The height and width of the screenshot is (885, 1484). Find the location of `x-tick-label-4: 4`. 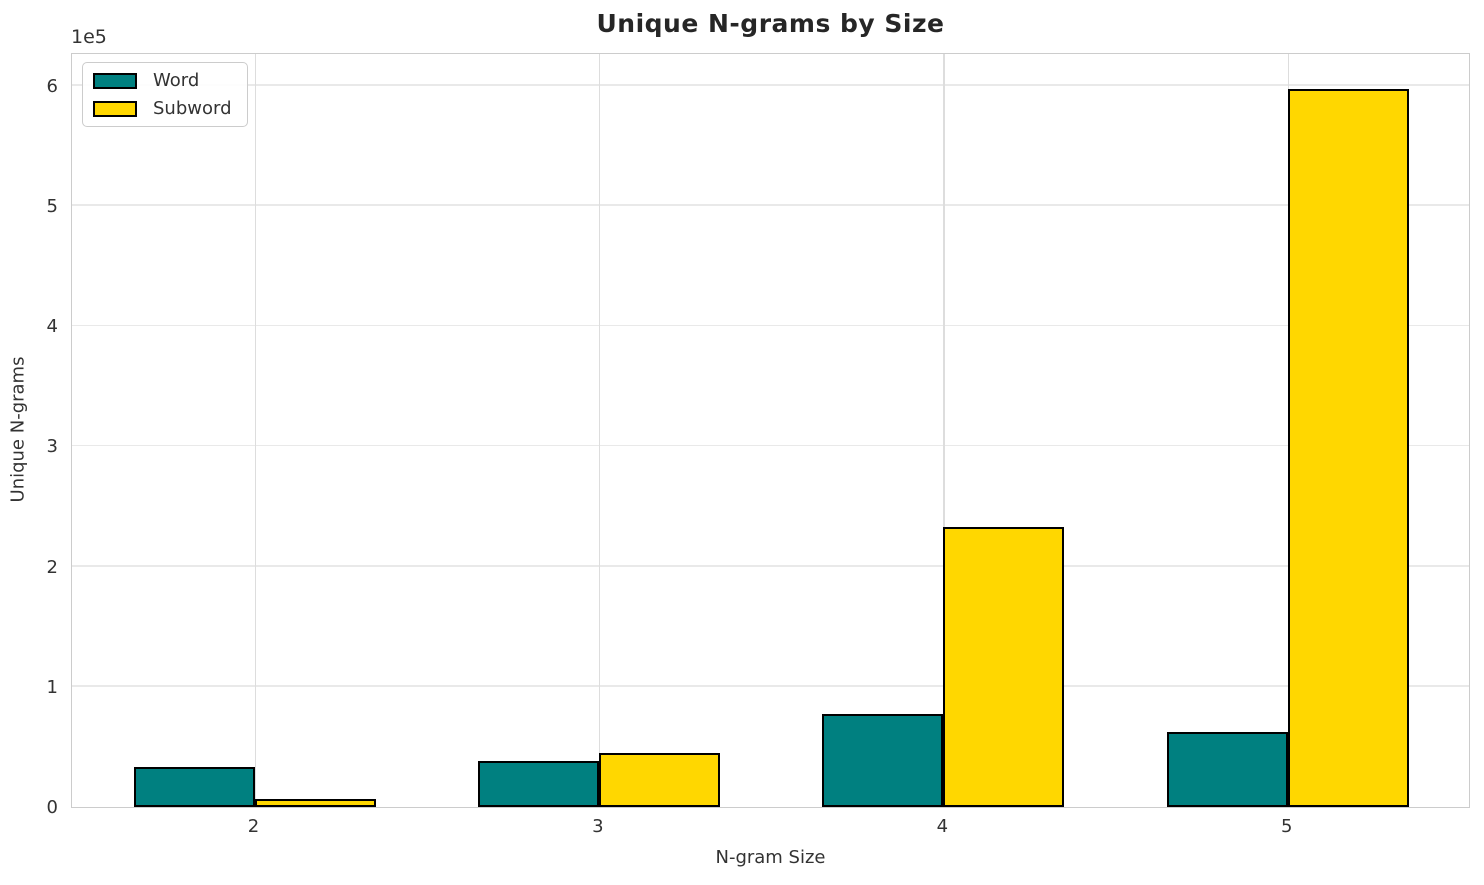

x-tick-label-4: 4 is located at coordinates (942, 826).